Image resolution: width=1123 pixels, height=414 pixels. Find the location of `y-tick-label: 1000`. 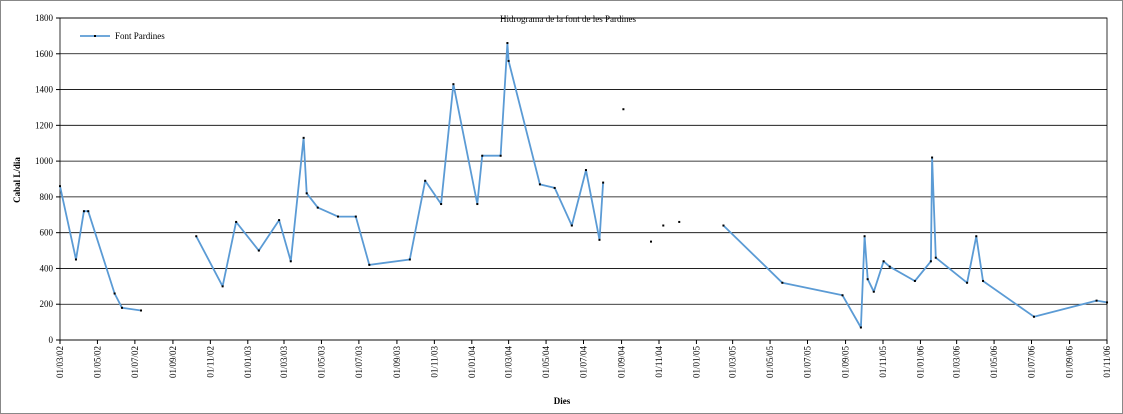

y-tick-label: 1000 is located at coordinates (44, 161).